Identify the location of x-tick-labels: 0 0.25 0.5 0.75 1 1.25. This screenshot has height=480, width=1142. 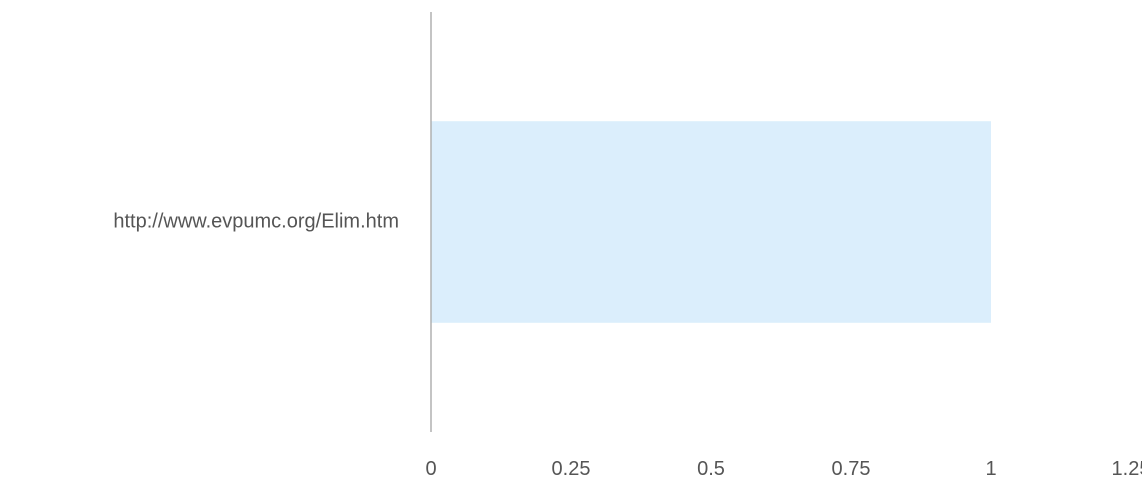
(783, 469).